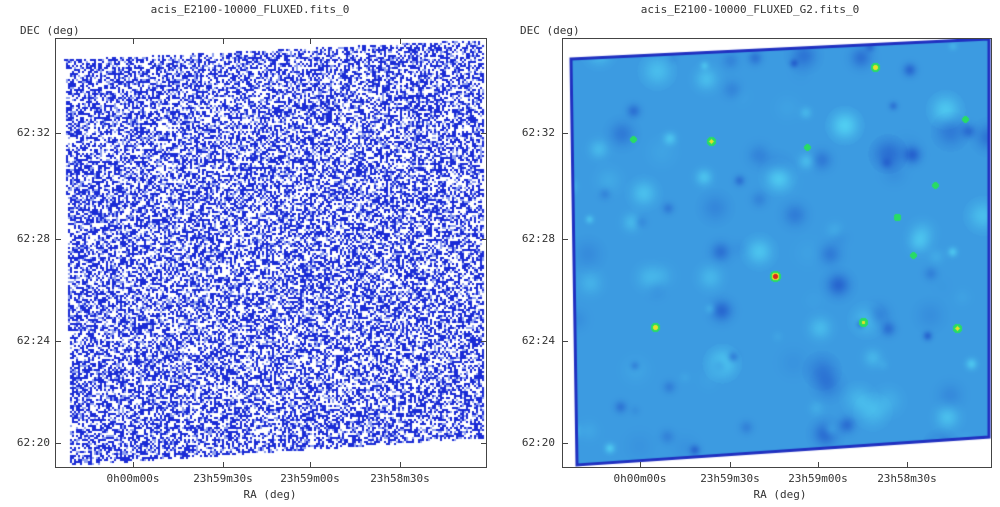 This screenshot has height=507, width=1000. Describe the element at coordinates (550, 30) in the screenshot. I see `right-dec-axis-label: DEC (deg)` at that location.